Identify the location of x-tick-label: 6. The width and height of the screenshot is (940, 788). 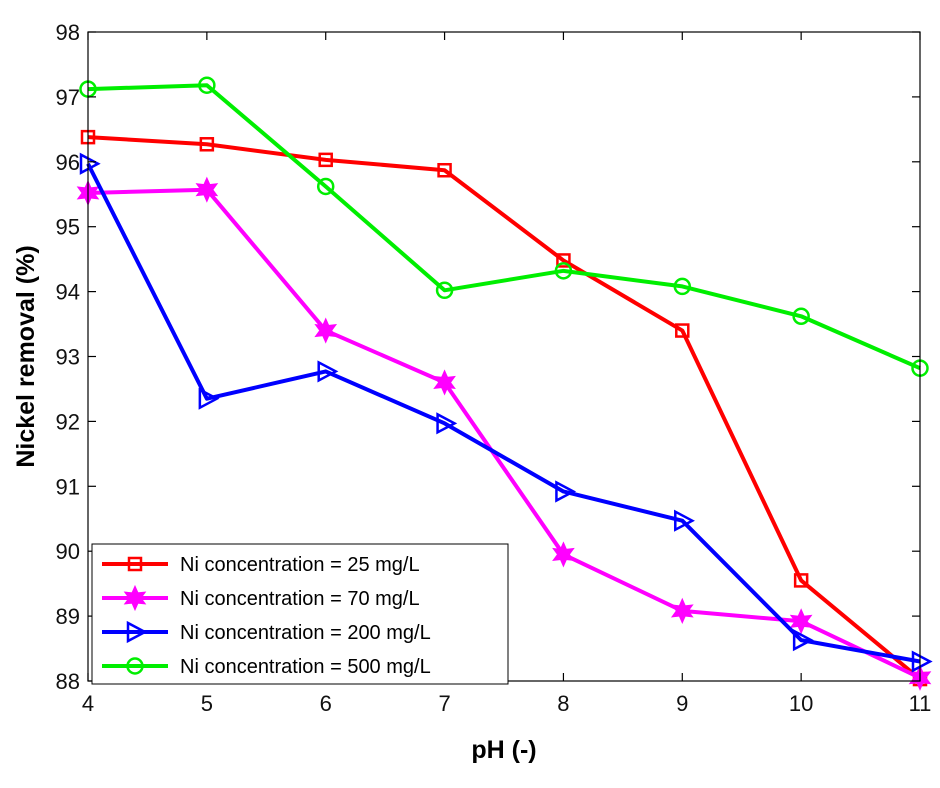
(326, 703).